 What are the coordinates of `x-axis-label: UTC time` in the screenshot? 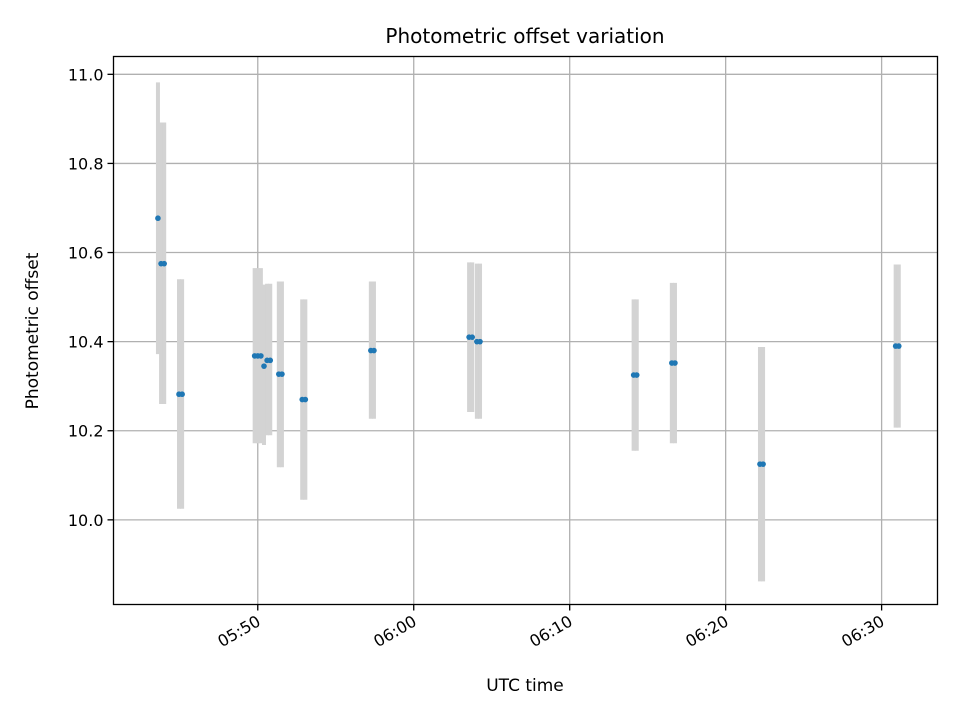 It's located at (525, 686).